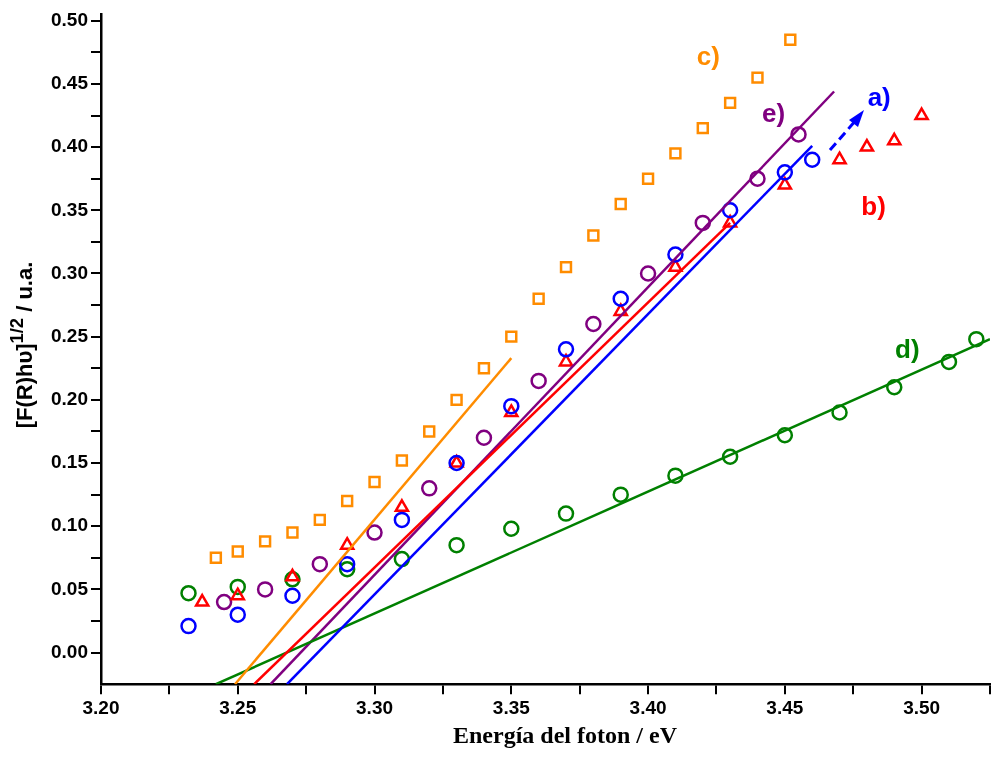  I want to click on series-label: b), so click(873, 205).